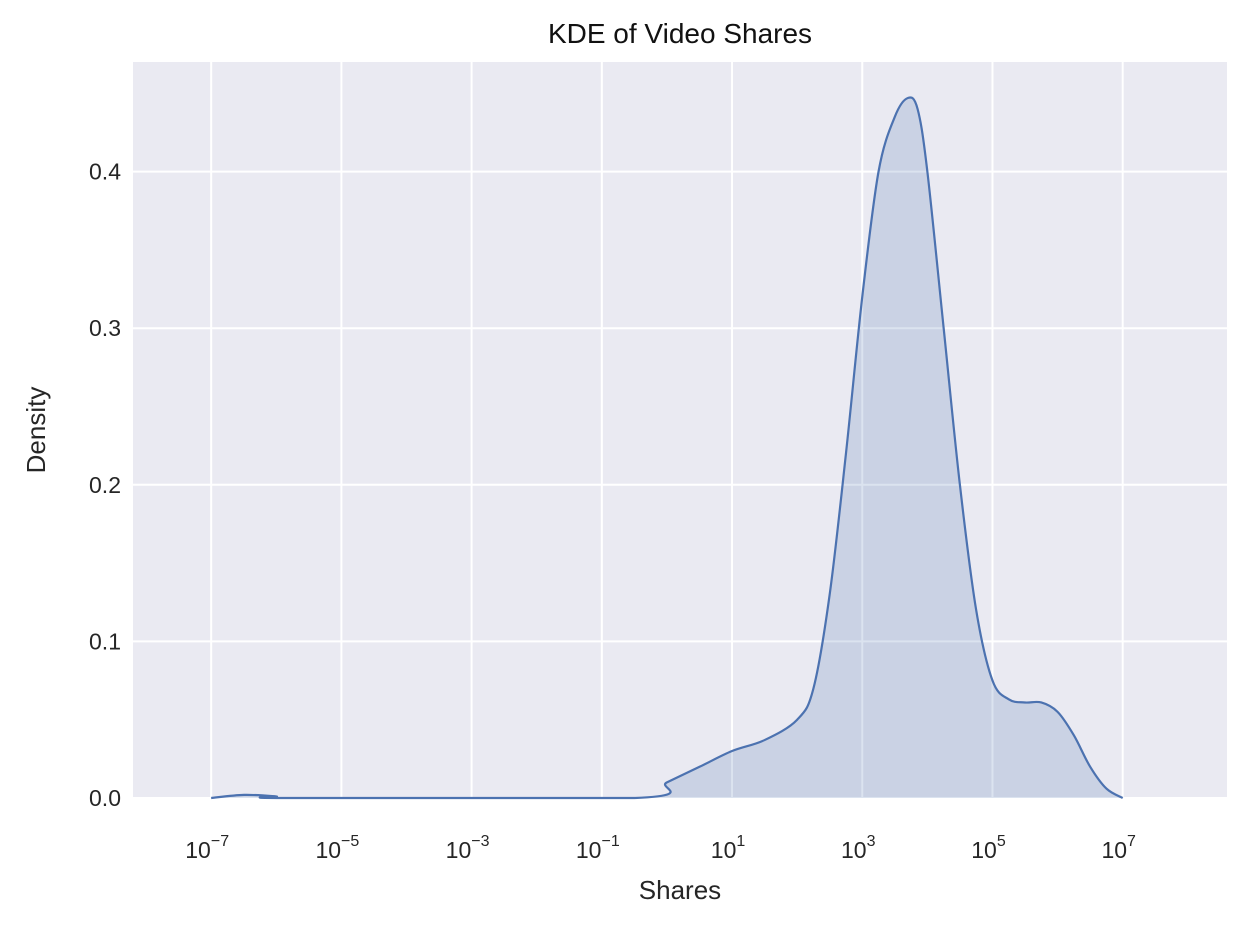 This screenshot has width=1247, height=928. Describe the element at coordinates (680, 33) in the screenshot. I see `chart-title: KDE of Video Shares` at that location.